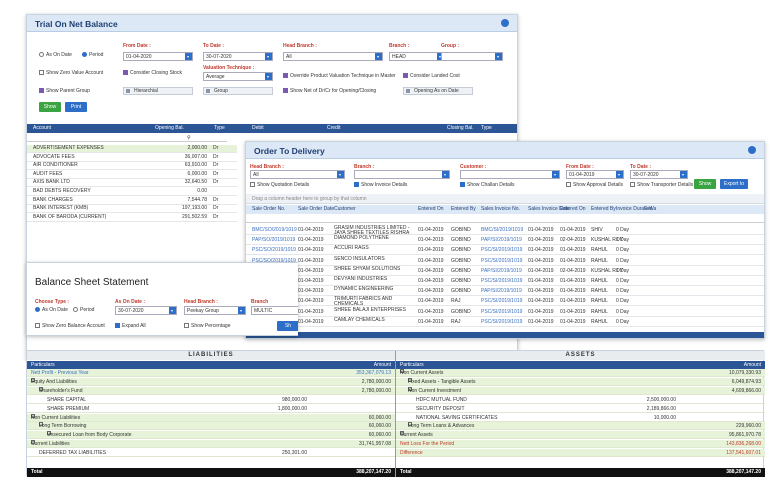 This screenshot has height=480, width=770. I want to click on table-row: BANK OF BARODA (CURRENT) 291,502.59 Dr, so click(132, 218).